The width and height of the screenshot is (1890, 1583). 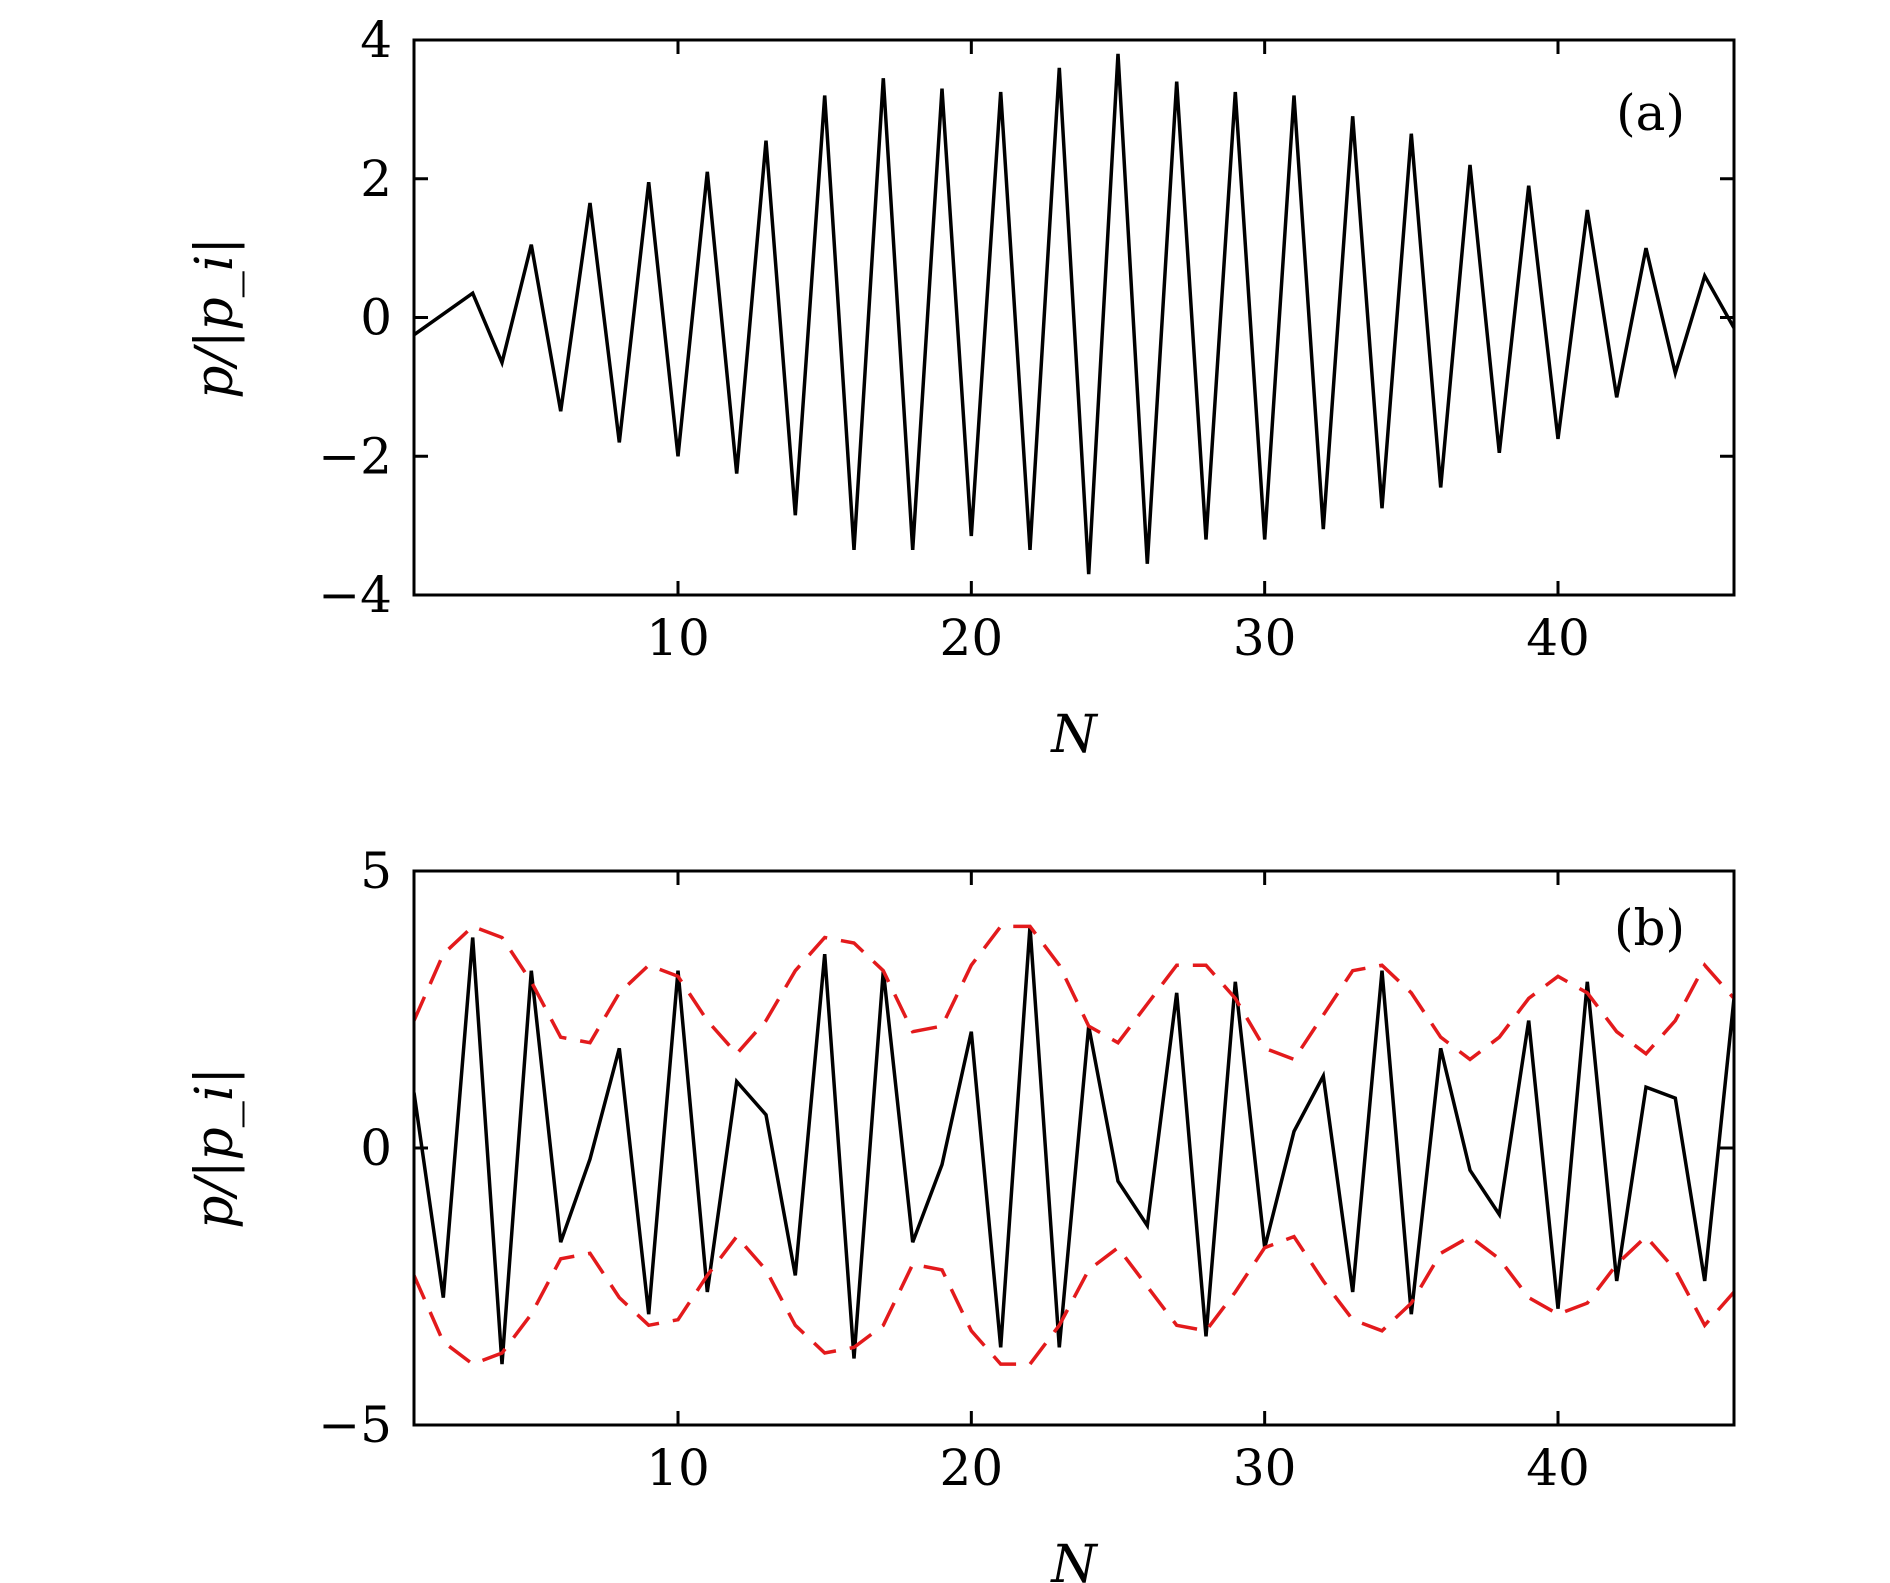 What do you see at coordinates (1650, 113) in the screenshot?
I see `panel-label: (a)` at bounding box center [1650, 113].